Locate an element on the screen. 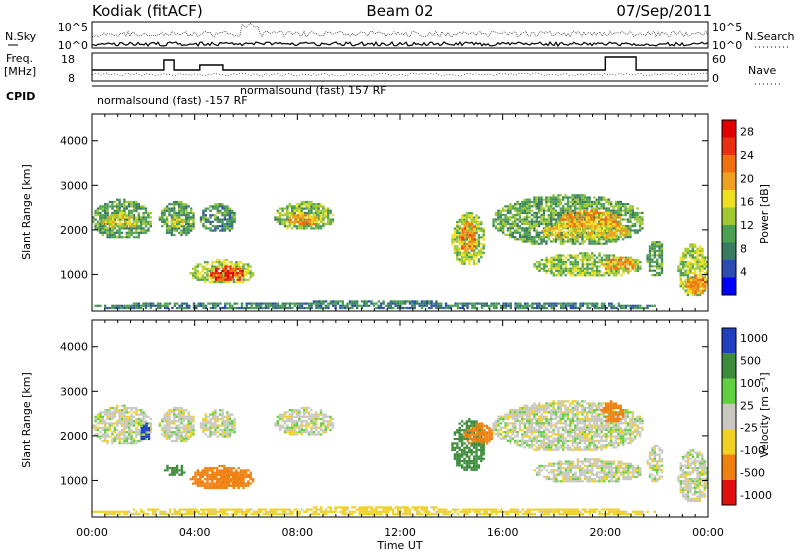  beam-title: Beam 02 is located at coordinates (399, 11).